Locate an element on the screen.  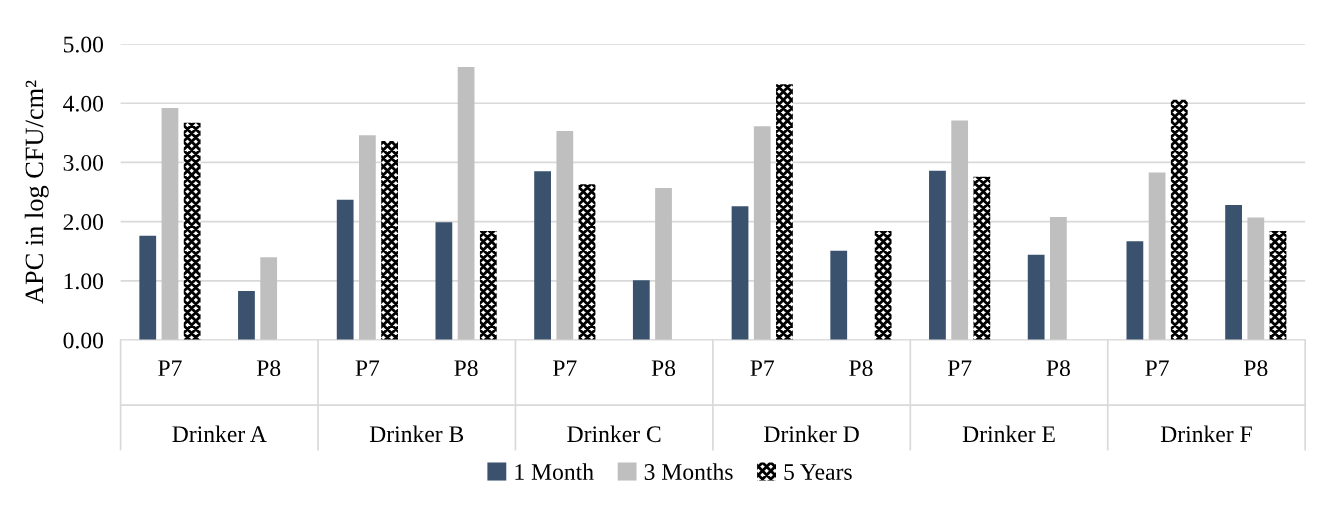
text: Drinker F is located at coordinates (1206, 434).